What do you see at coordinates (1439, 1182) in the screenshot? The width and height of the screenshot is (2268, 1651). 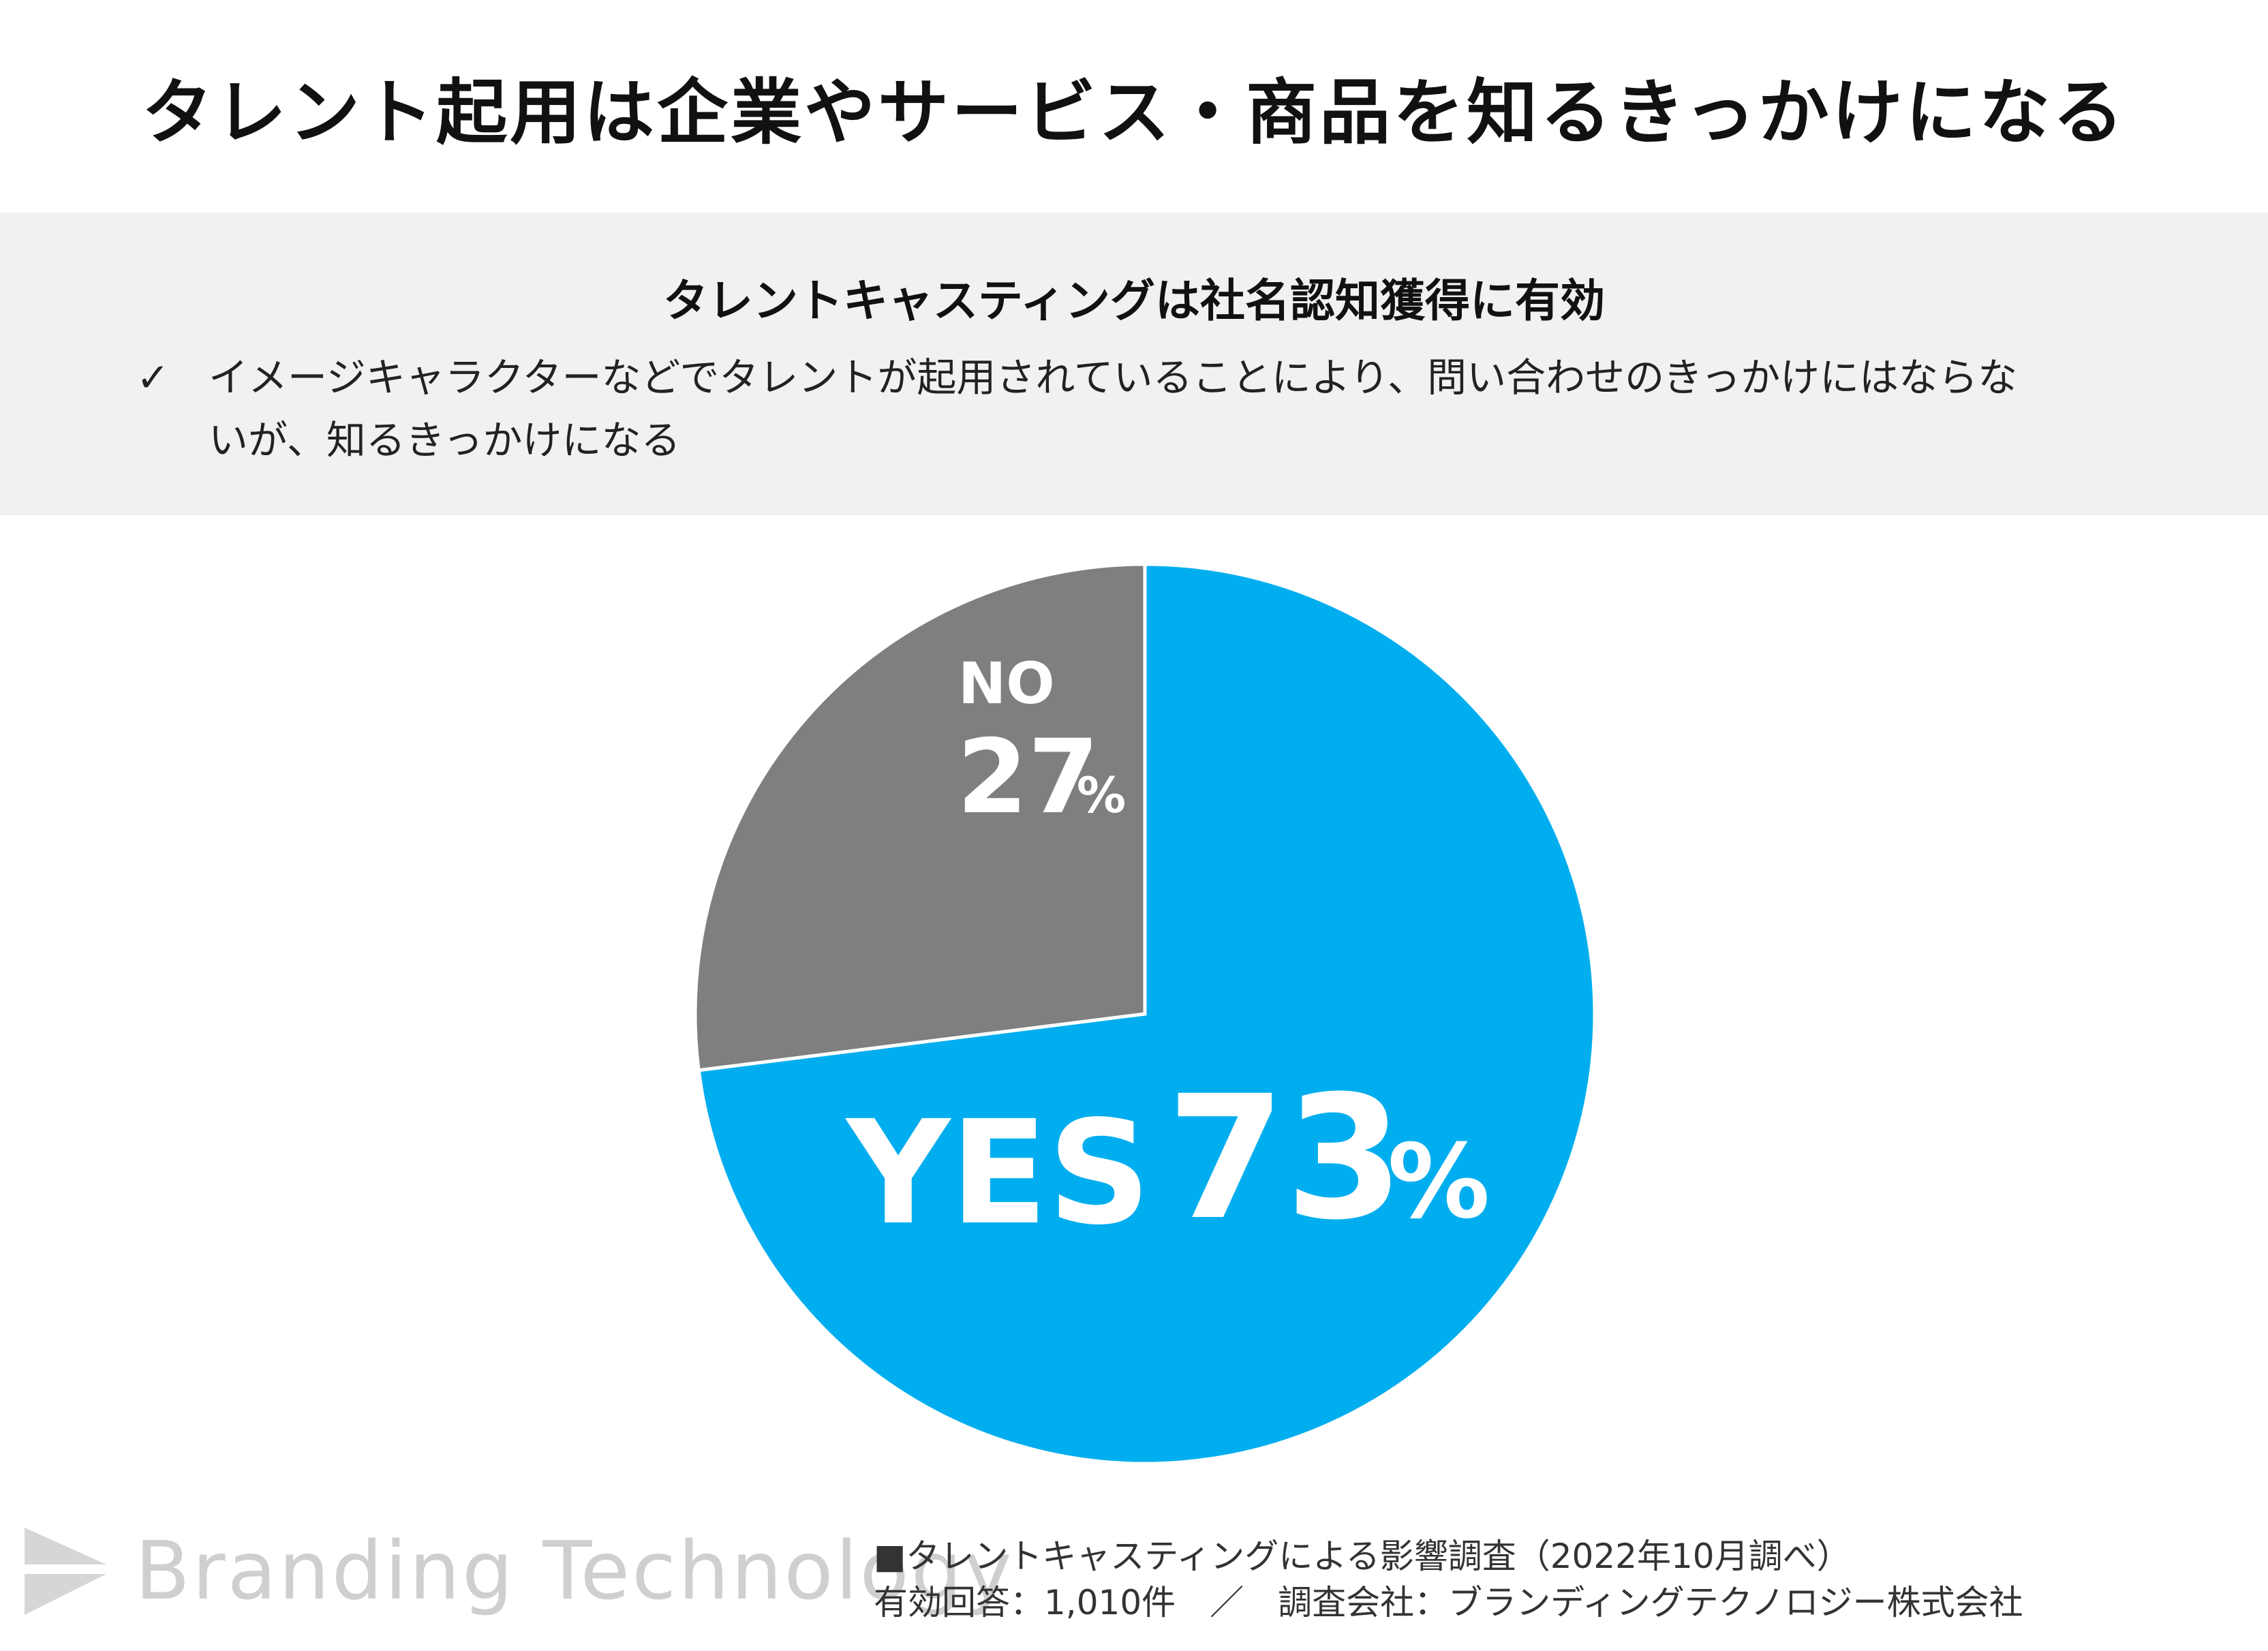 I see `slice-unit-yes: %` at bounding box center [1439, 1182].